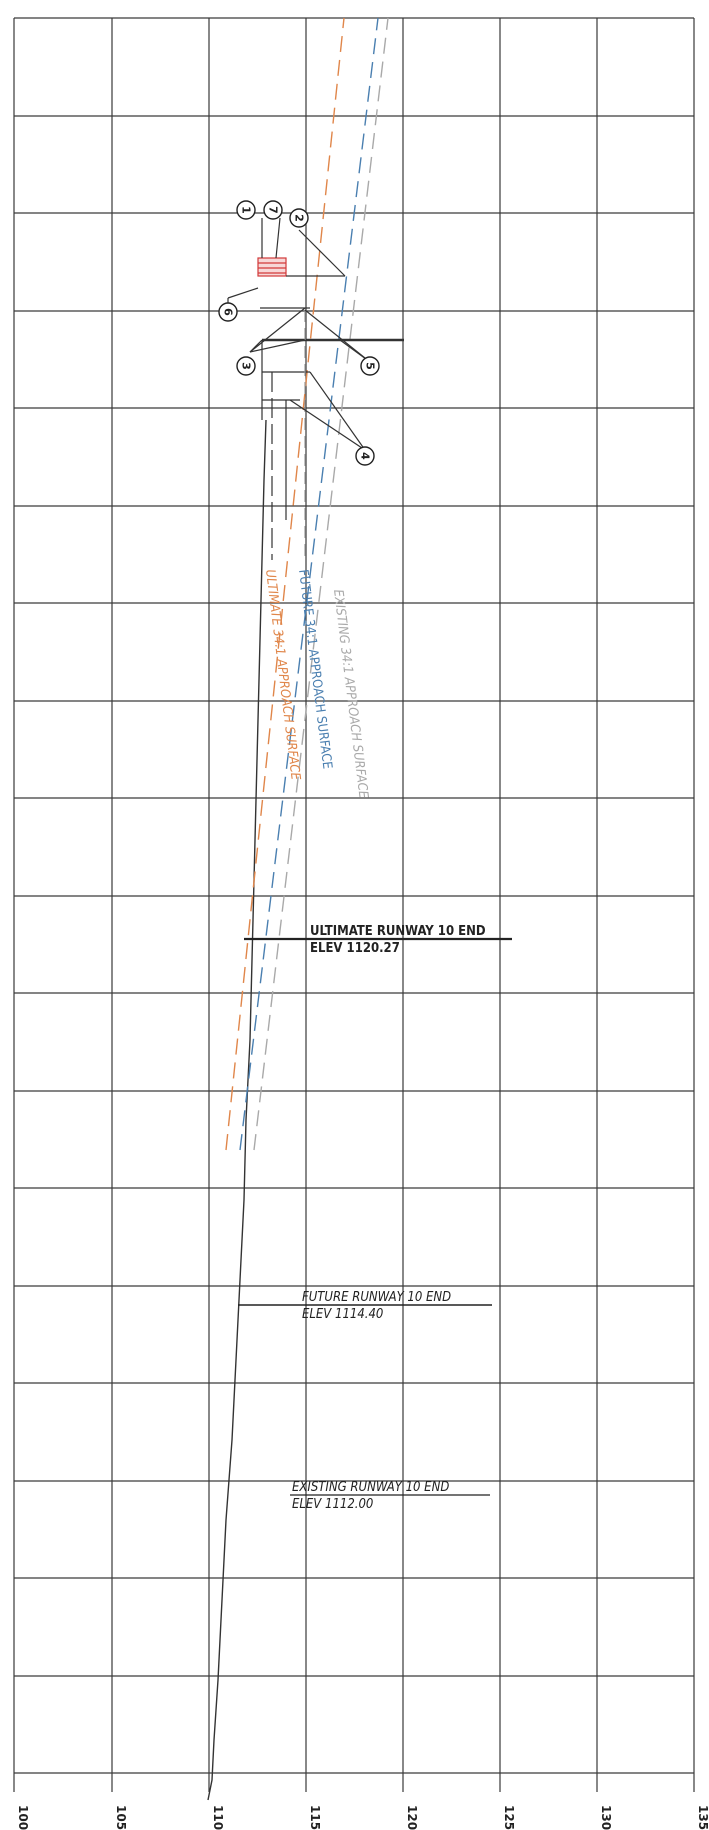  What do you see at coordinates (121, 1817) in the screenshot?
I see `elevation-tick-label: 1050` at bounding box center [121, 1817].